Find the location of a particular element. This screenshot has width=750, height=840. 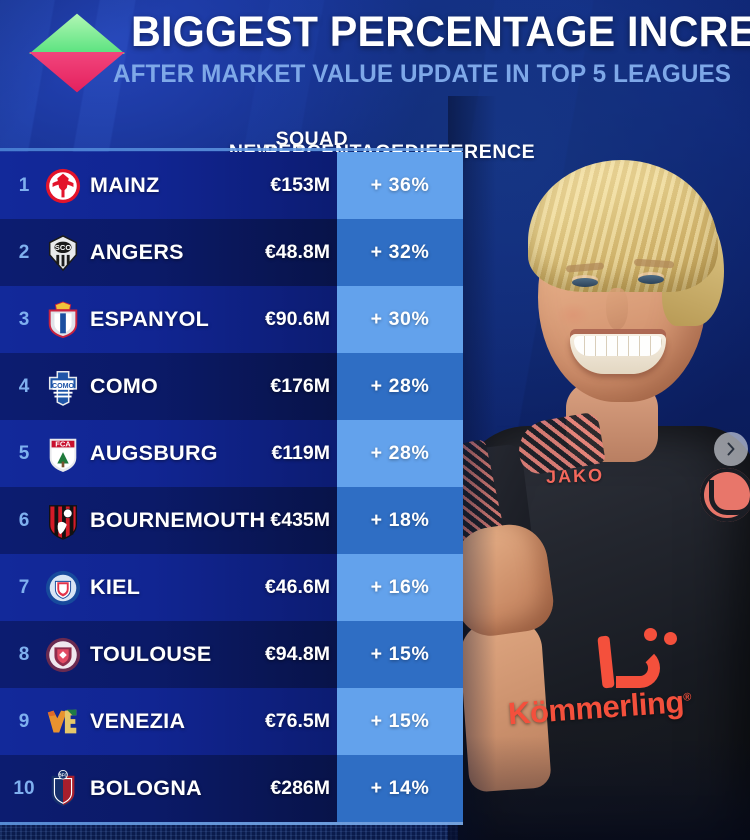

percentage-difference: + 18% is located at coordinates (400, 520).